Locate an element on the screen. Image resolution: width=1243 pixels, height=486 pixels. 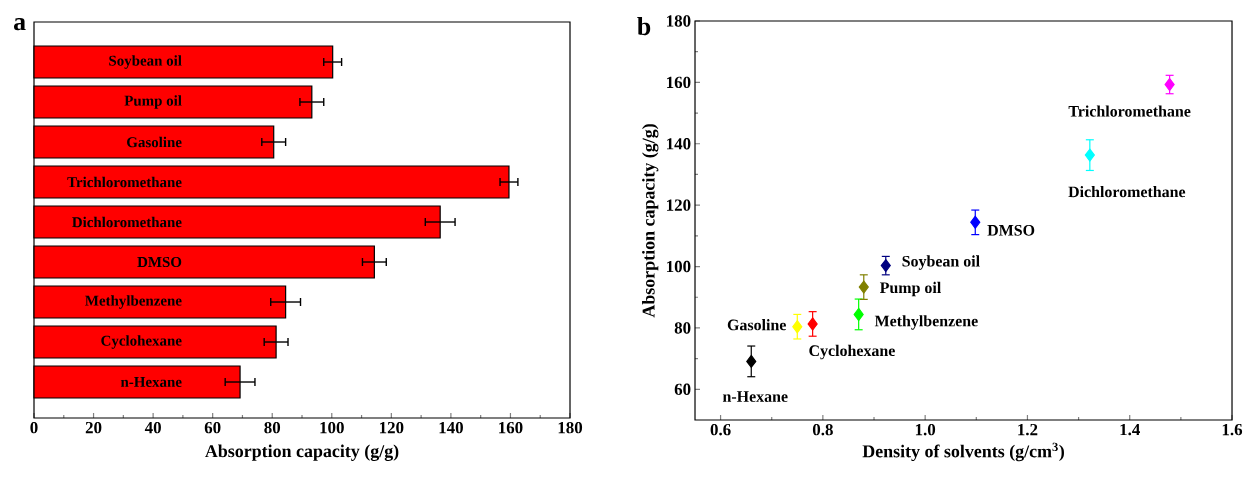
x-tick-label: 100 is located at coordinates (332, 427).